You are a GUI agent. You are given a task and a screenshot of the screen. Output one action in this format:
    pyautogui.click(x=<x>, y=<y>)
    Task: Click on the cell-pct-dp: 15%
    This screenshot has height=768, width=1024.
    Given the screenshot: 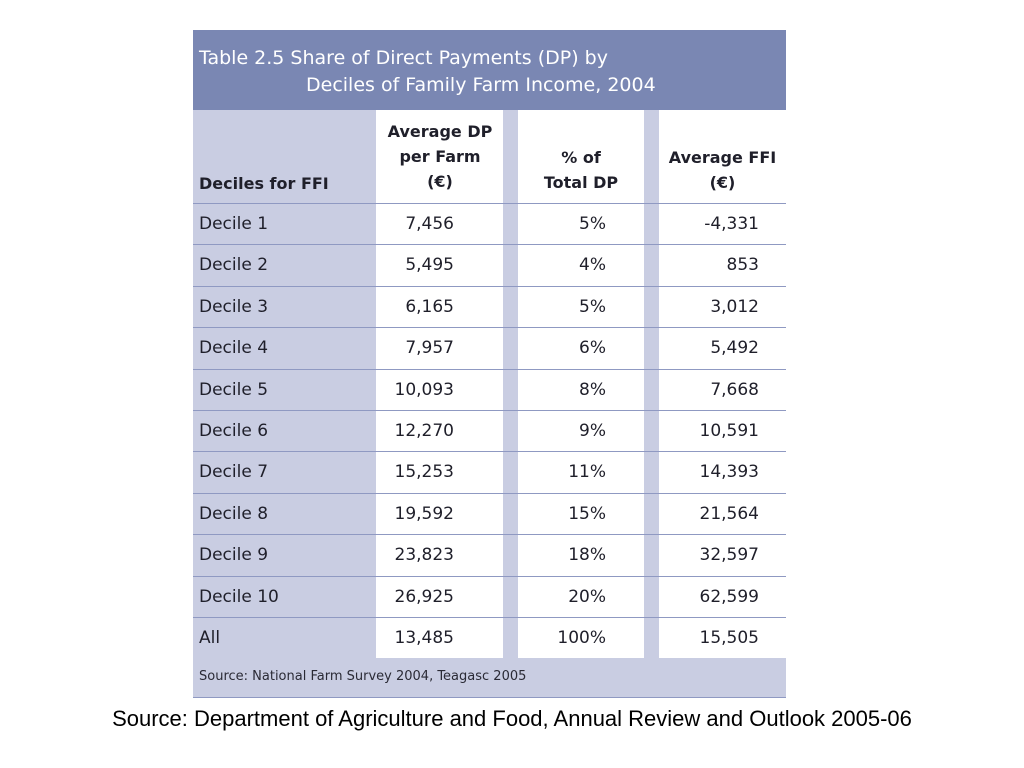 What is the action you would take?
    pyautogui.click(x=581, y=514)
    